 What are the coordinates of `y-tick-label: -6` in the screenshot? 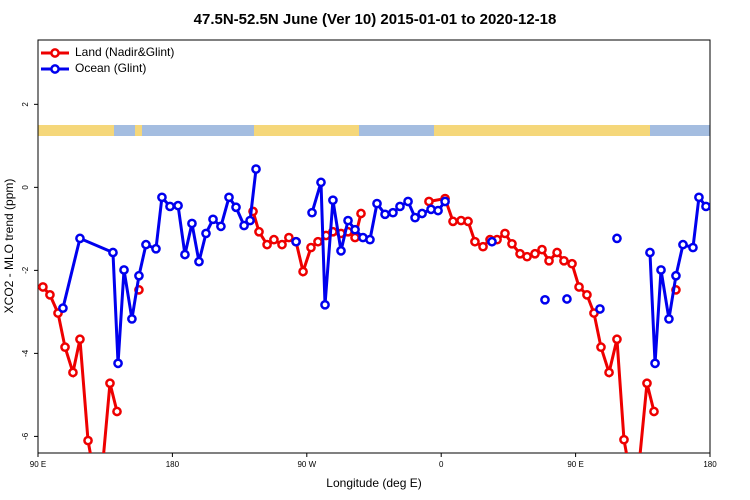 It's located at (25, 436).